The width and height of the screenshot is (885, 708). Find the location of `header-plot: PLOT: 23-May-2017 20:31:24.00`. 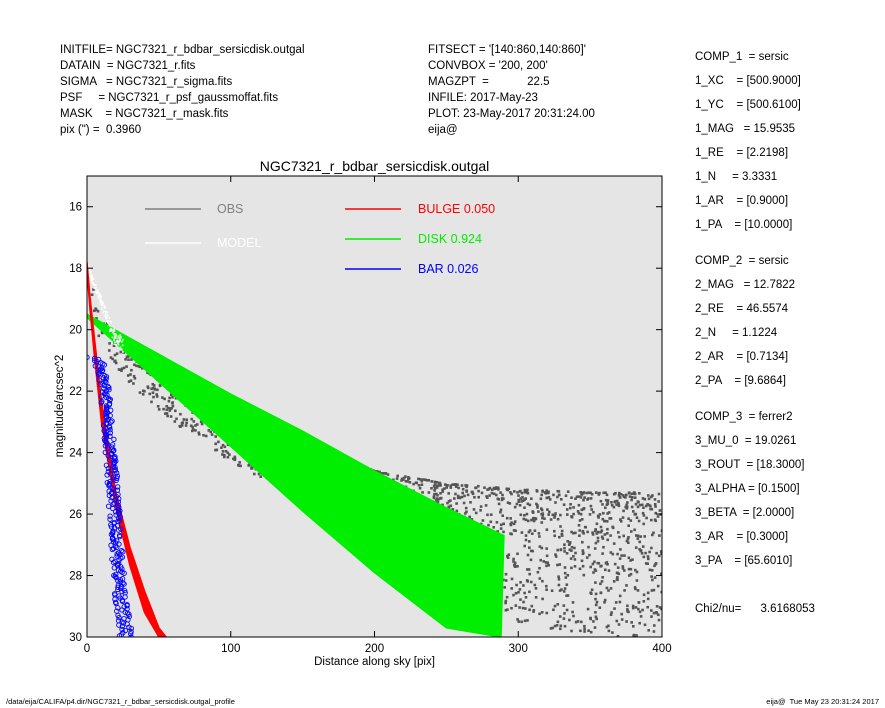

header-plot: PLOT: 23-May-2017 20:31:24.00 is located at coordinates (511, 114).